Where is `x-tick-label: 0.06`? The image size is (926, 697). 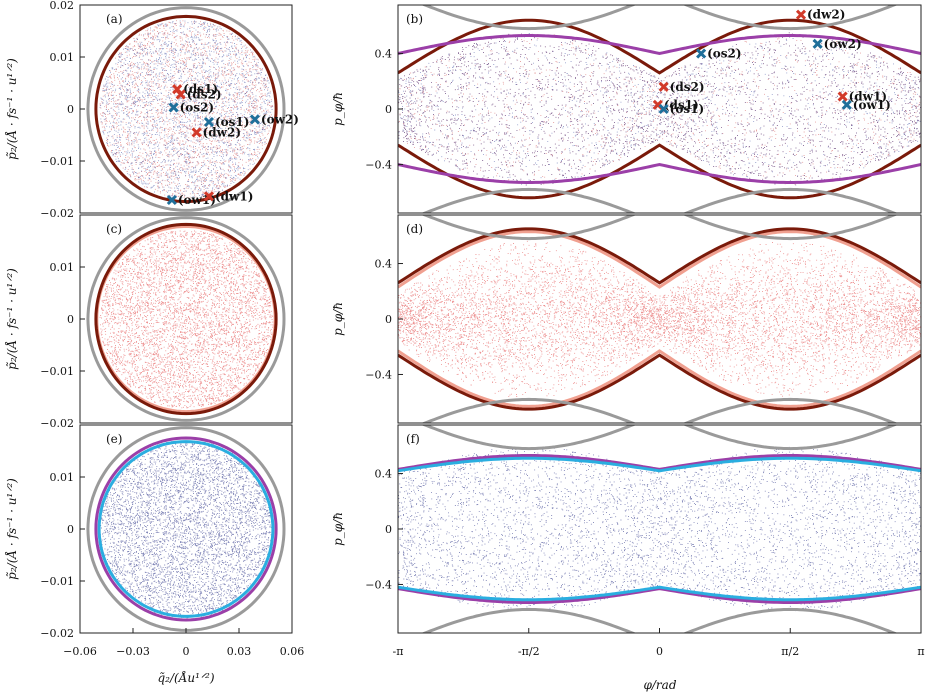 x-tick-label: 0.06 is located at coordinates (292, 651).